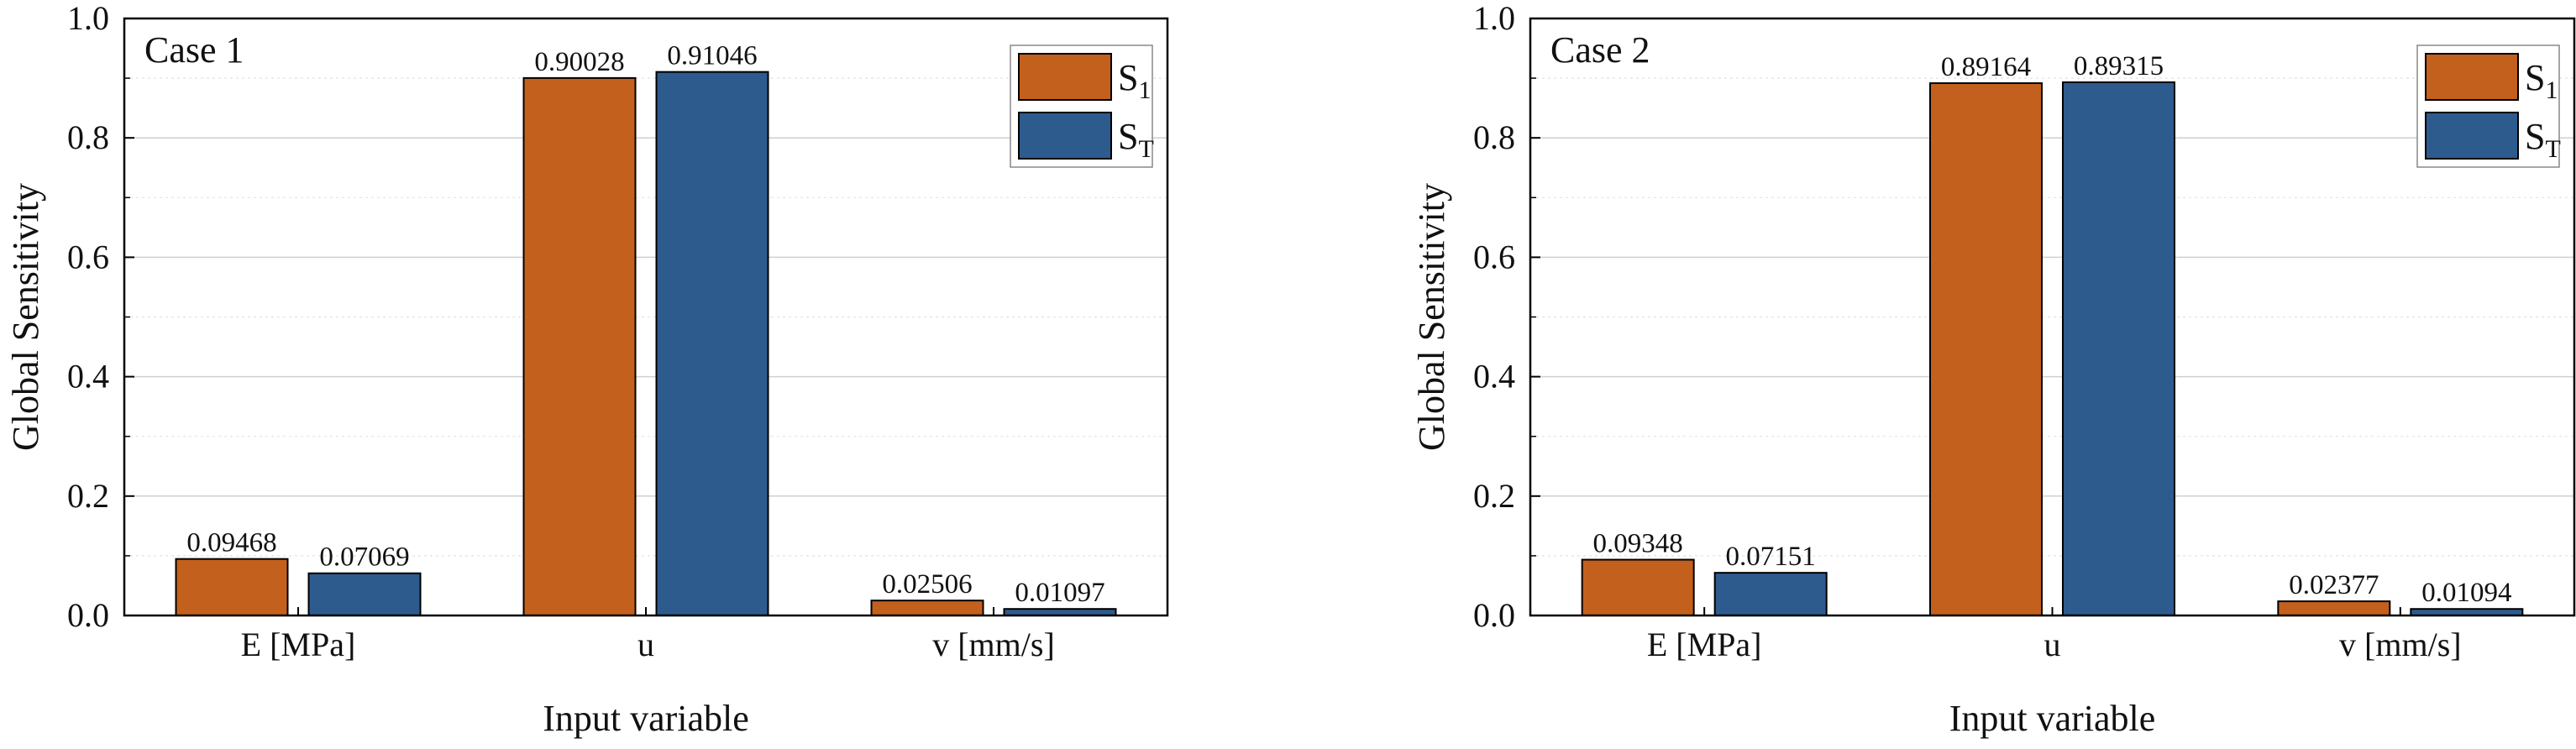 This screenshot has width=2576, height=749. I want to click on bar-value-label: 0.89164, so click(1986, 67).